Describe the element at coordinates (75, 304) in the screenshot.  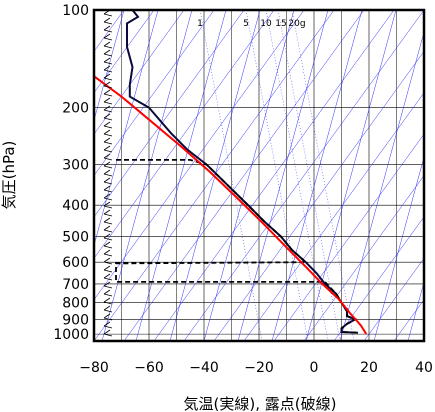
I see `y-tick-label: 800` at that location.